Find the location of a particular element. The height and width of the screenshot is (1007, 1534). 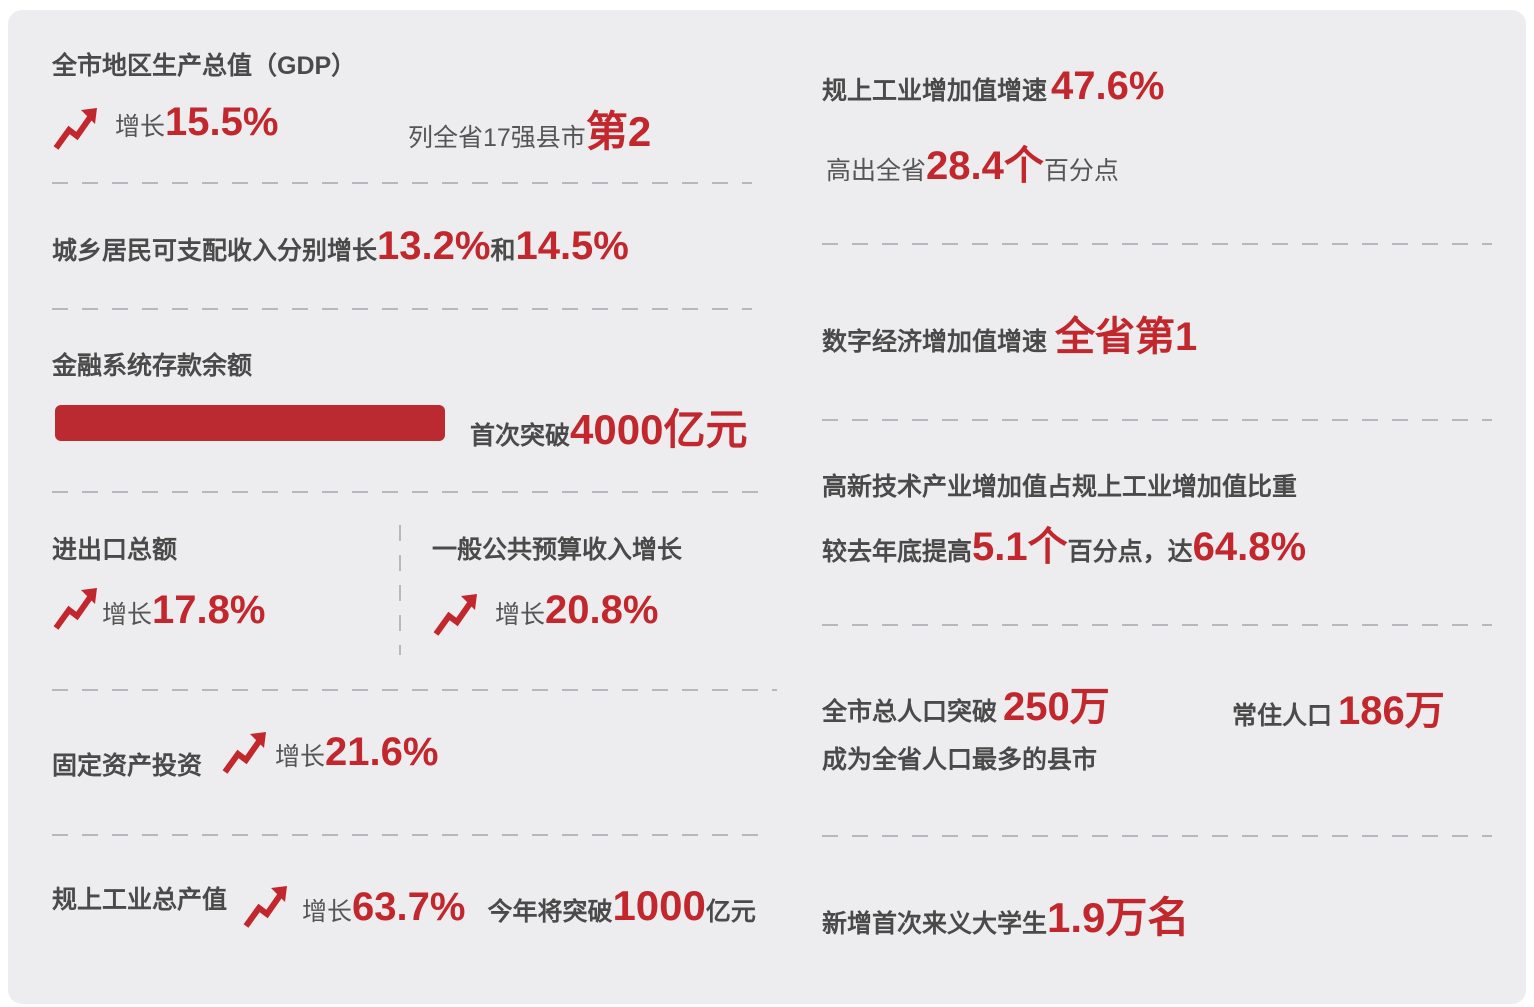

population-note: 成为全省人口最多的县市 is located at coordinates (960, 760).